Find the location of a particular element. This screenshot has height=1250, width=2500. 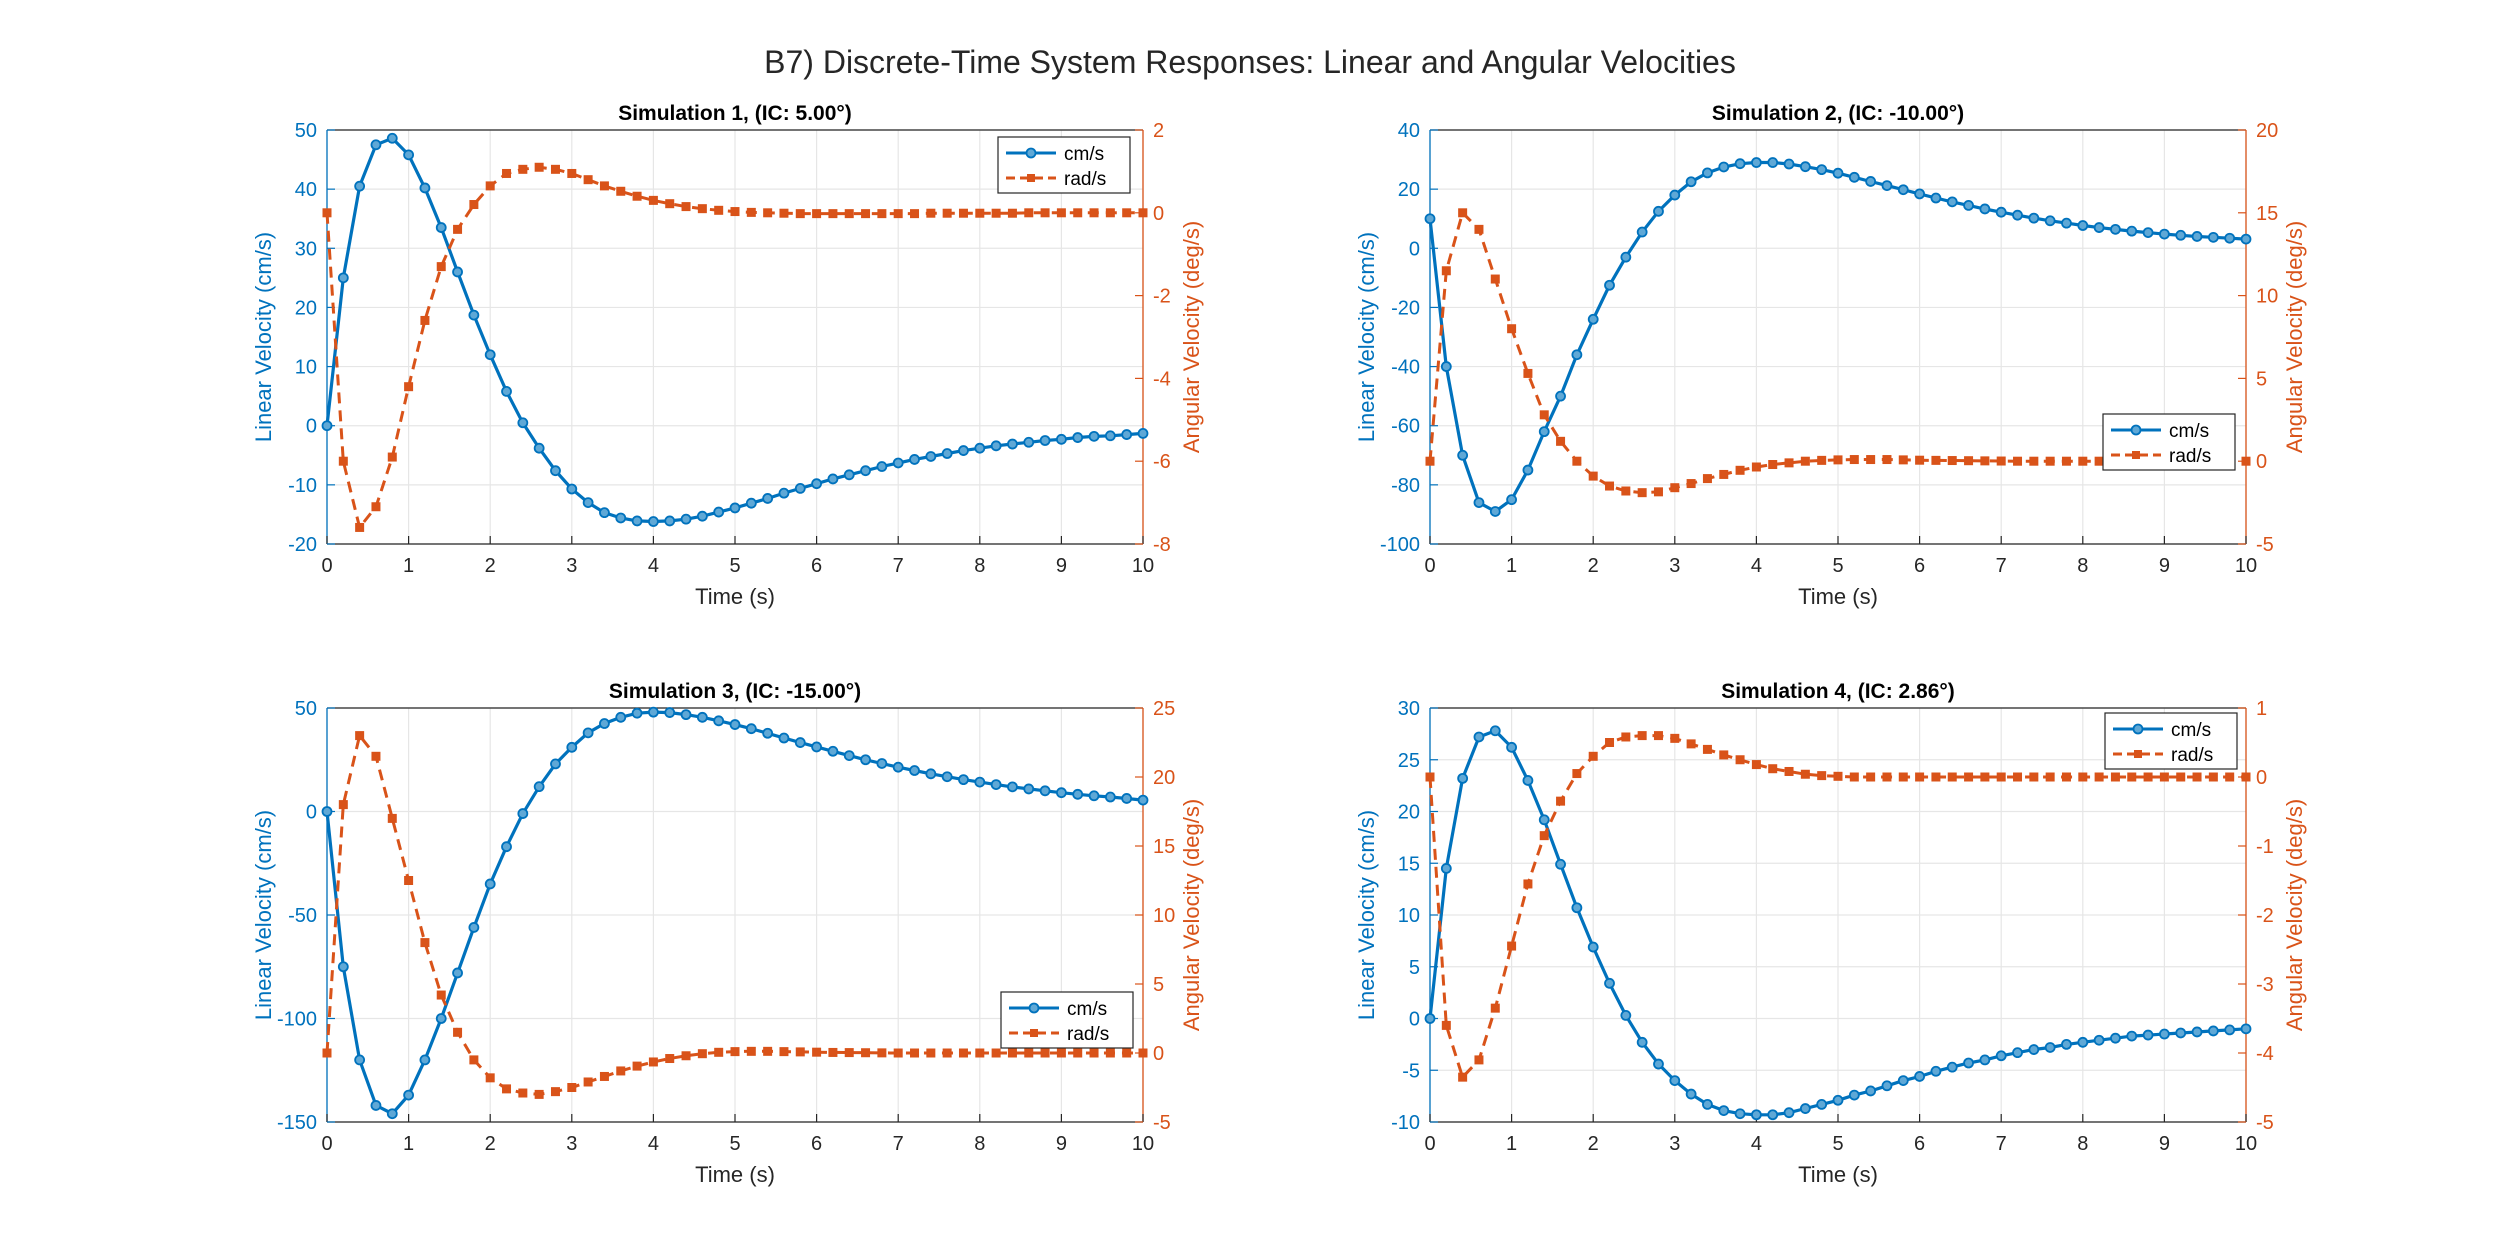

legend-box is located at coordinates (1067, 1020).